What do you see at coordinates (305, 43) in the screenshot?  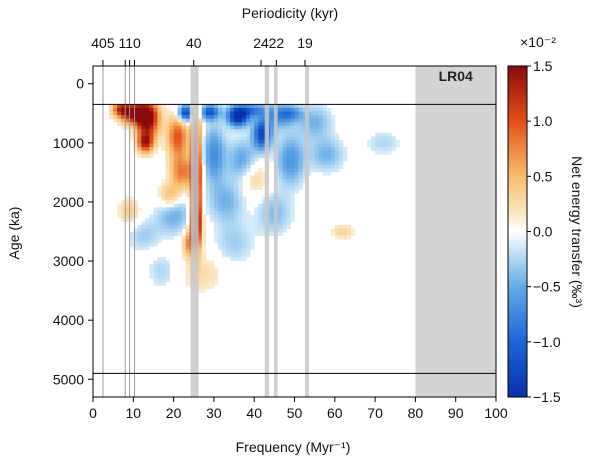 I see `period-tick-label: 19` at bounding box center [305, 43].